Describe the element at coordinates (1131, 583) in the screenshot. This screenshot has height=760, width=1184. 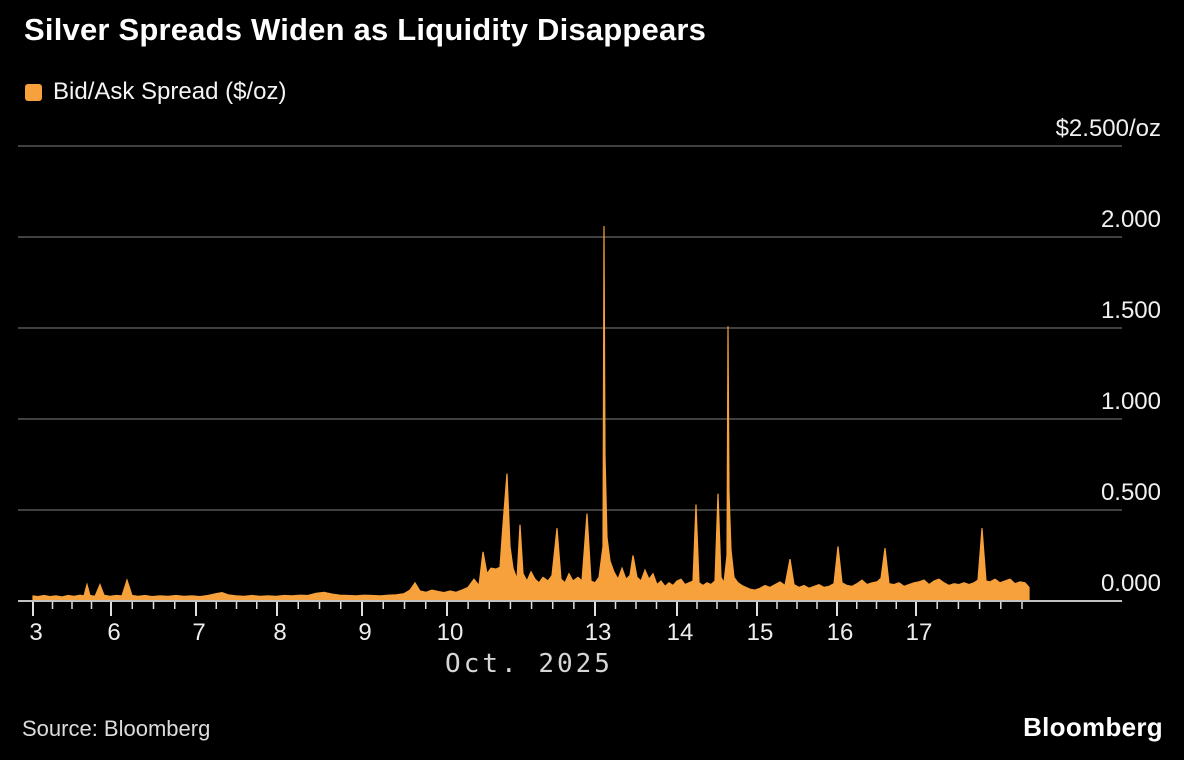
I see `y-tick-label: 0.000` at that location.